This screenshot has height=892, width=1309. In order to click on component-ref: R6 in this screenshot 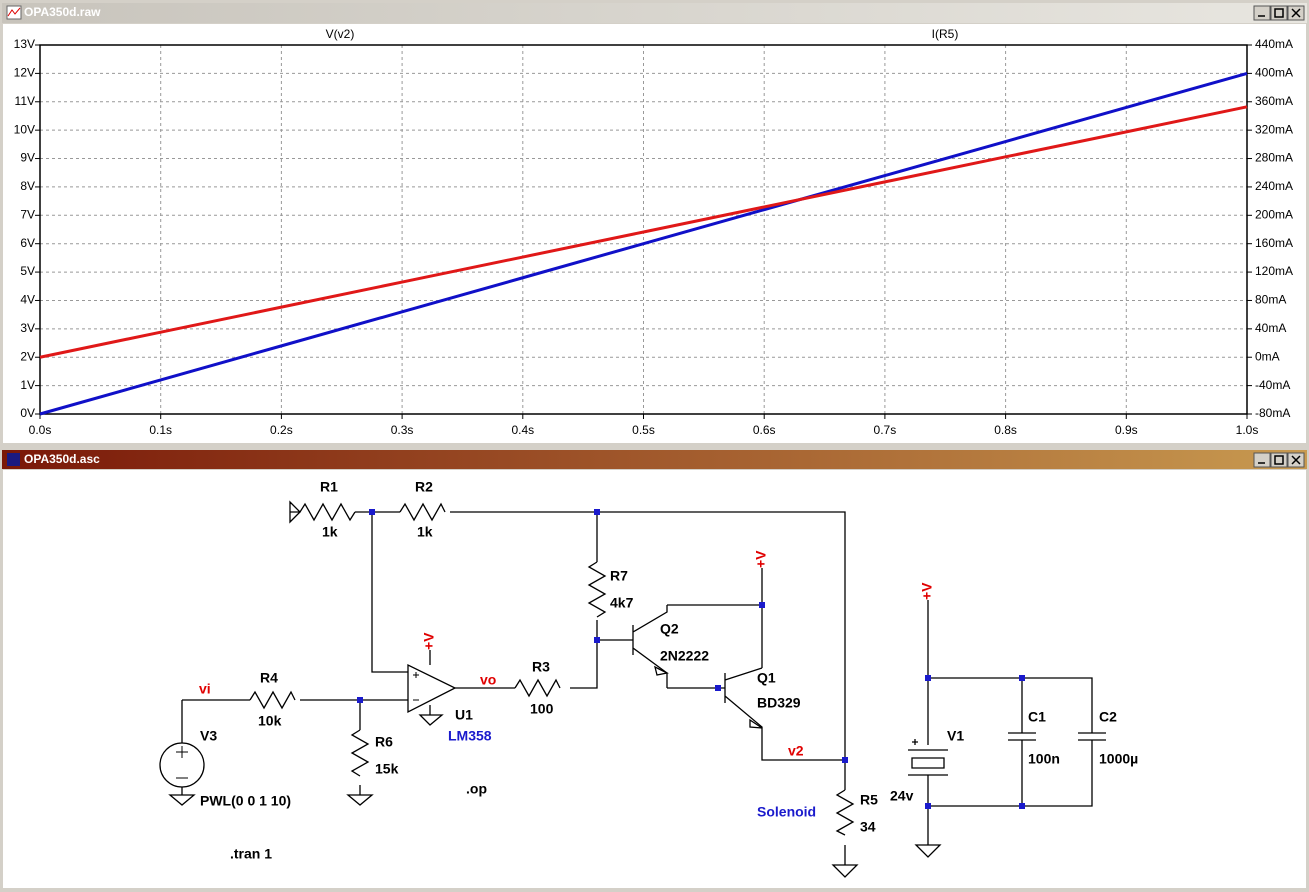, I will do `click(384, 742)`.